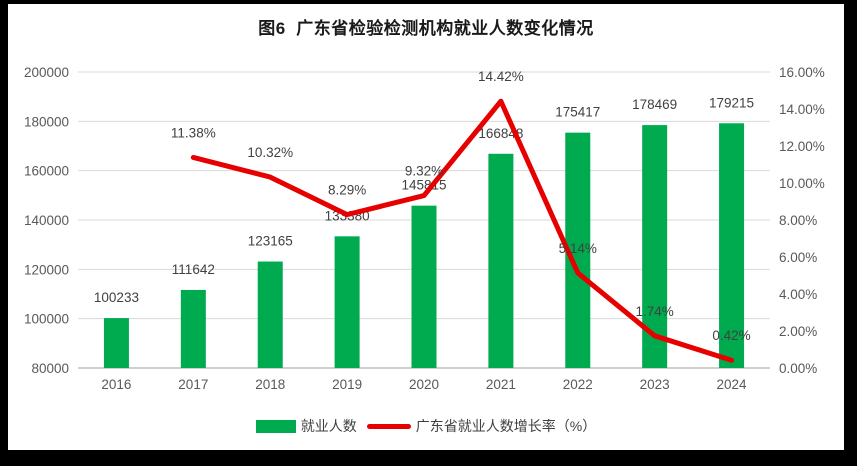 Image resolution: width=857 pixels, height=466 pixels. What do you see at coordinates (802, 183) in the screenshot?
I see `right-axis-tick-label: 10.00%` at bounding box center [802, 183].